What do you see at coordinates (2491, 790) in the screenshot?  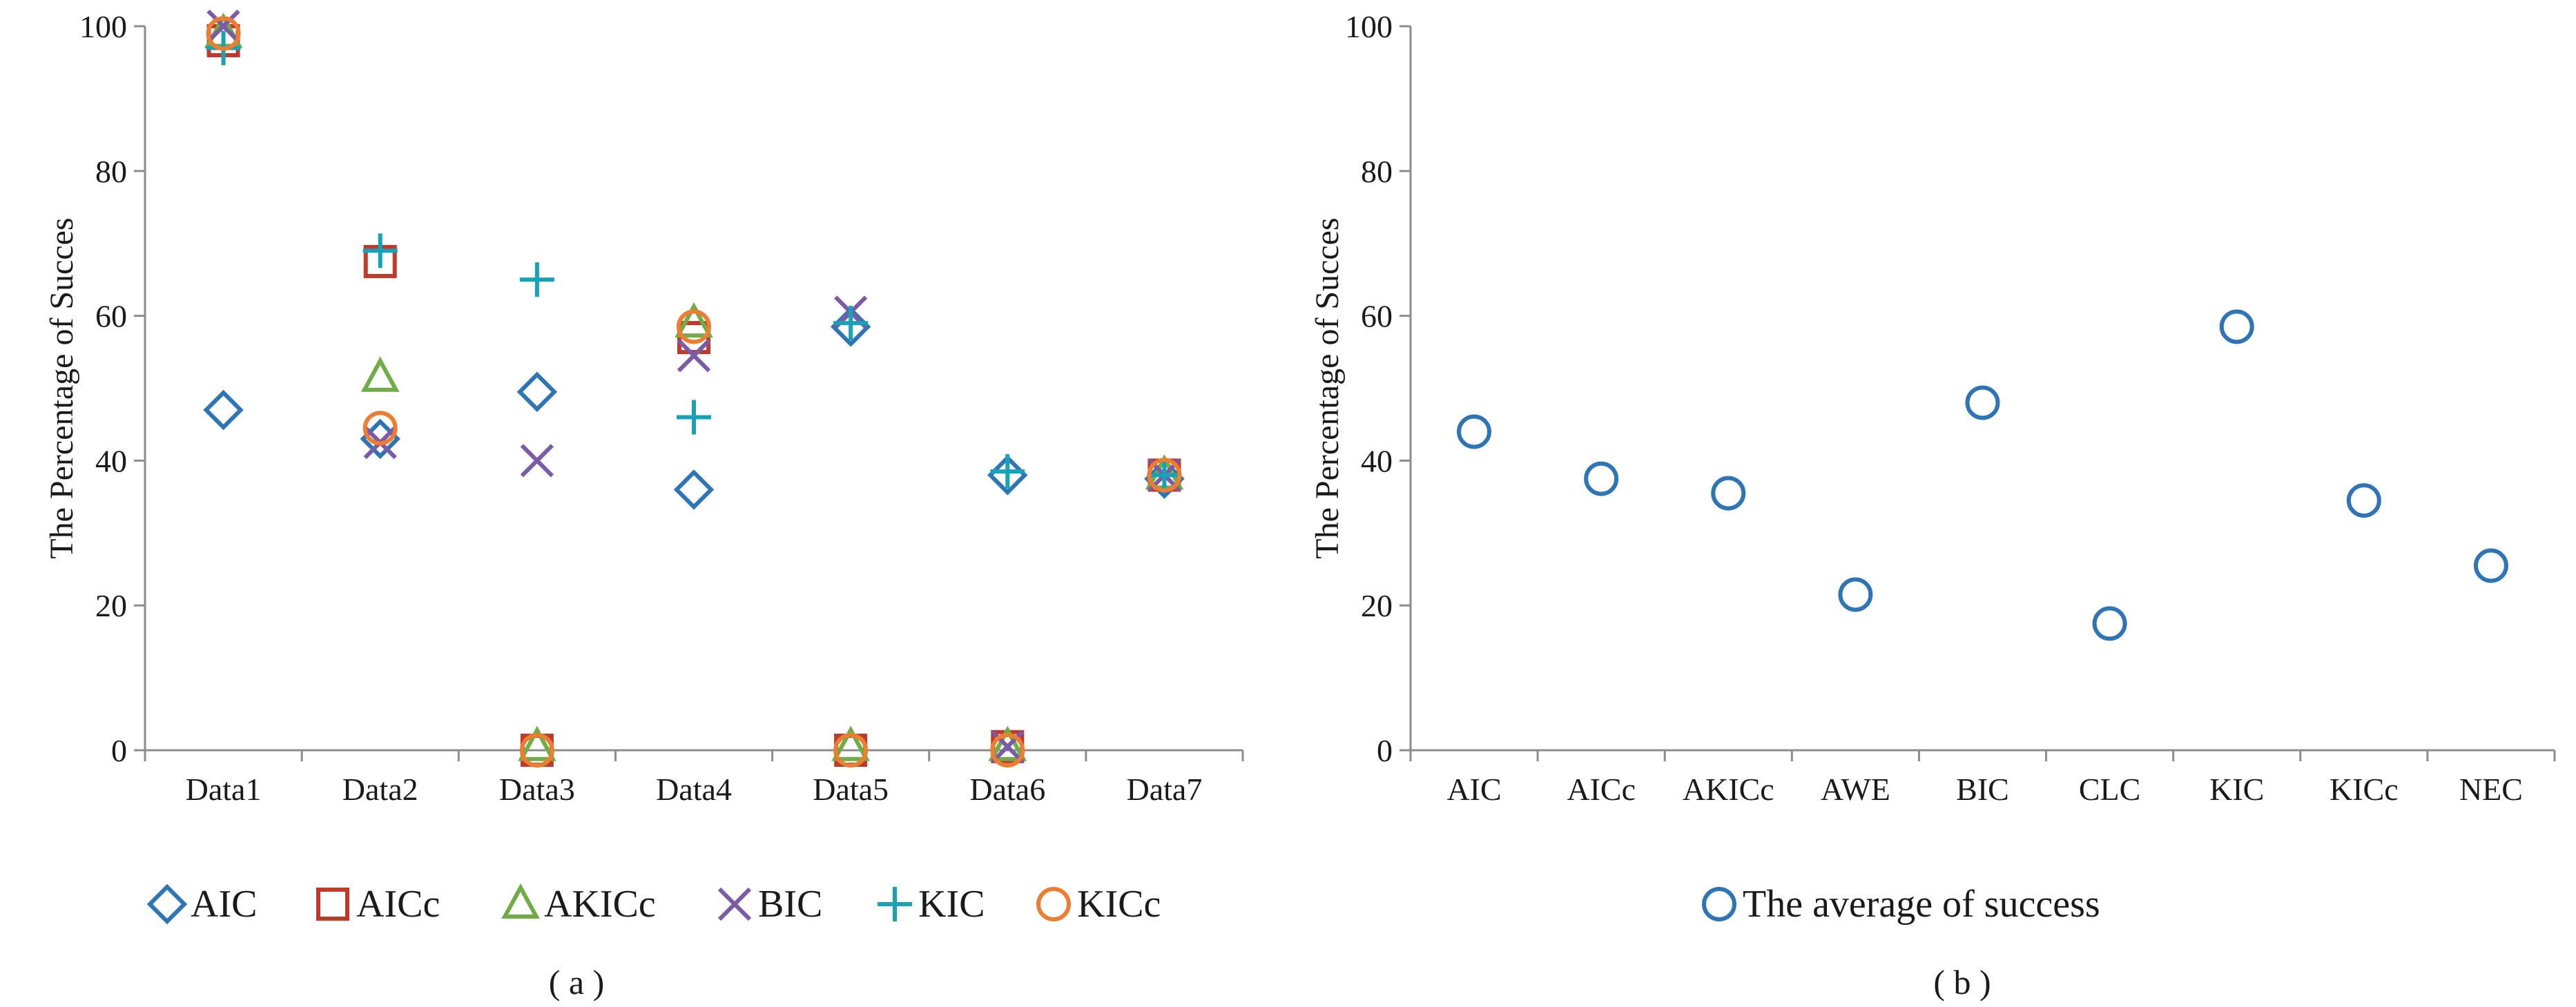 I see `x-tick-label: NEC` at bounding box center [2491, 790].